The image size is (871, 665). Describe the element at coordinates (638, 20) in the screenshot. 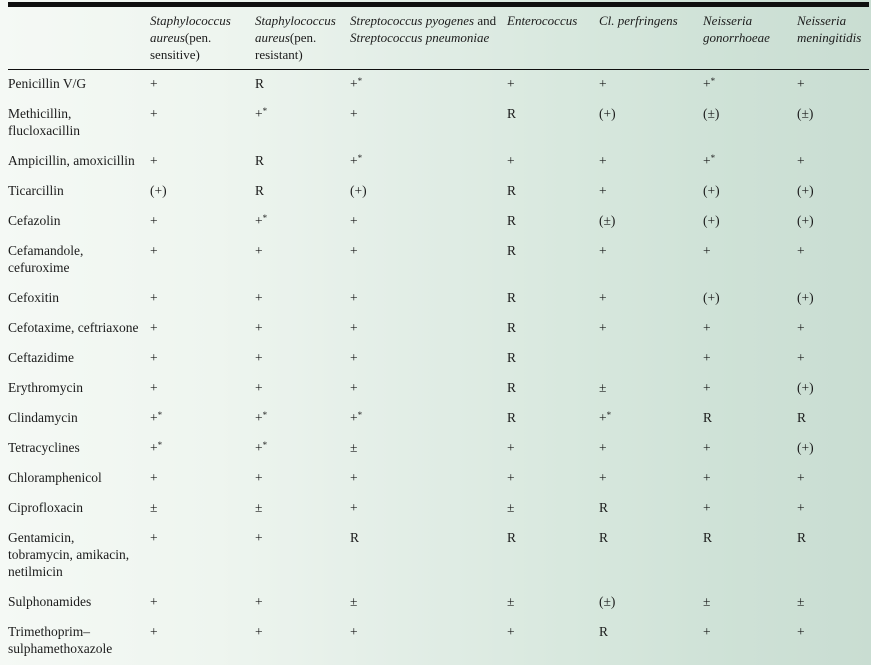

I see `organism-name: Cl. perfringens` at that location.